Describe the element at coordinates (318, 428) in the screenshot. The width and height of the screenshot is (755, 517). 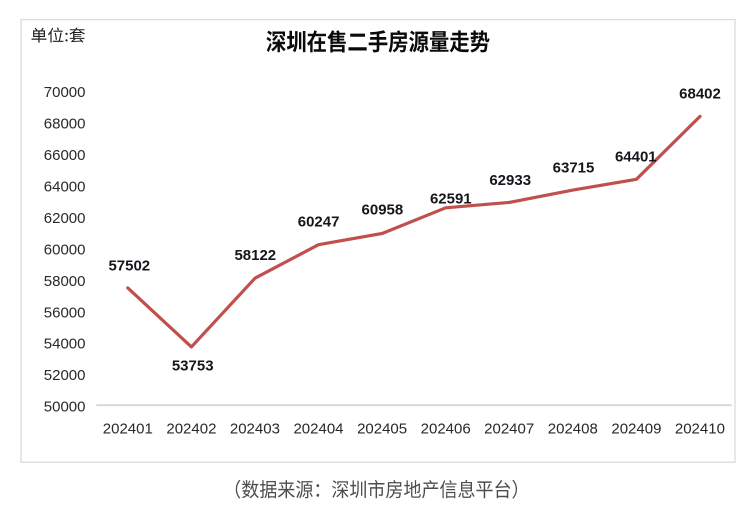
I see `svg-text: 202404` at that location.